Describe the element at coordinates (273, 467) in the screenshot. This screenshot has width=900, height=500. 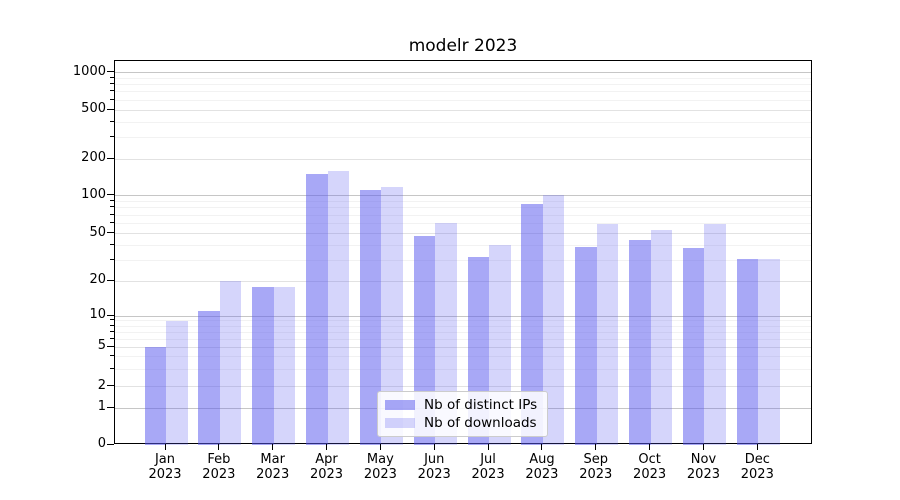
I see `x-tick-label: Mar 2023` at that location.